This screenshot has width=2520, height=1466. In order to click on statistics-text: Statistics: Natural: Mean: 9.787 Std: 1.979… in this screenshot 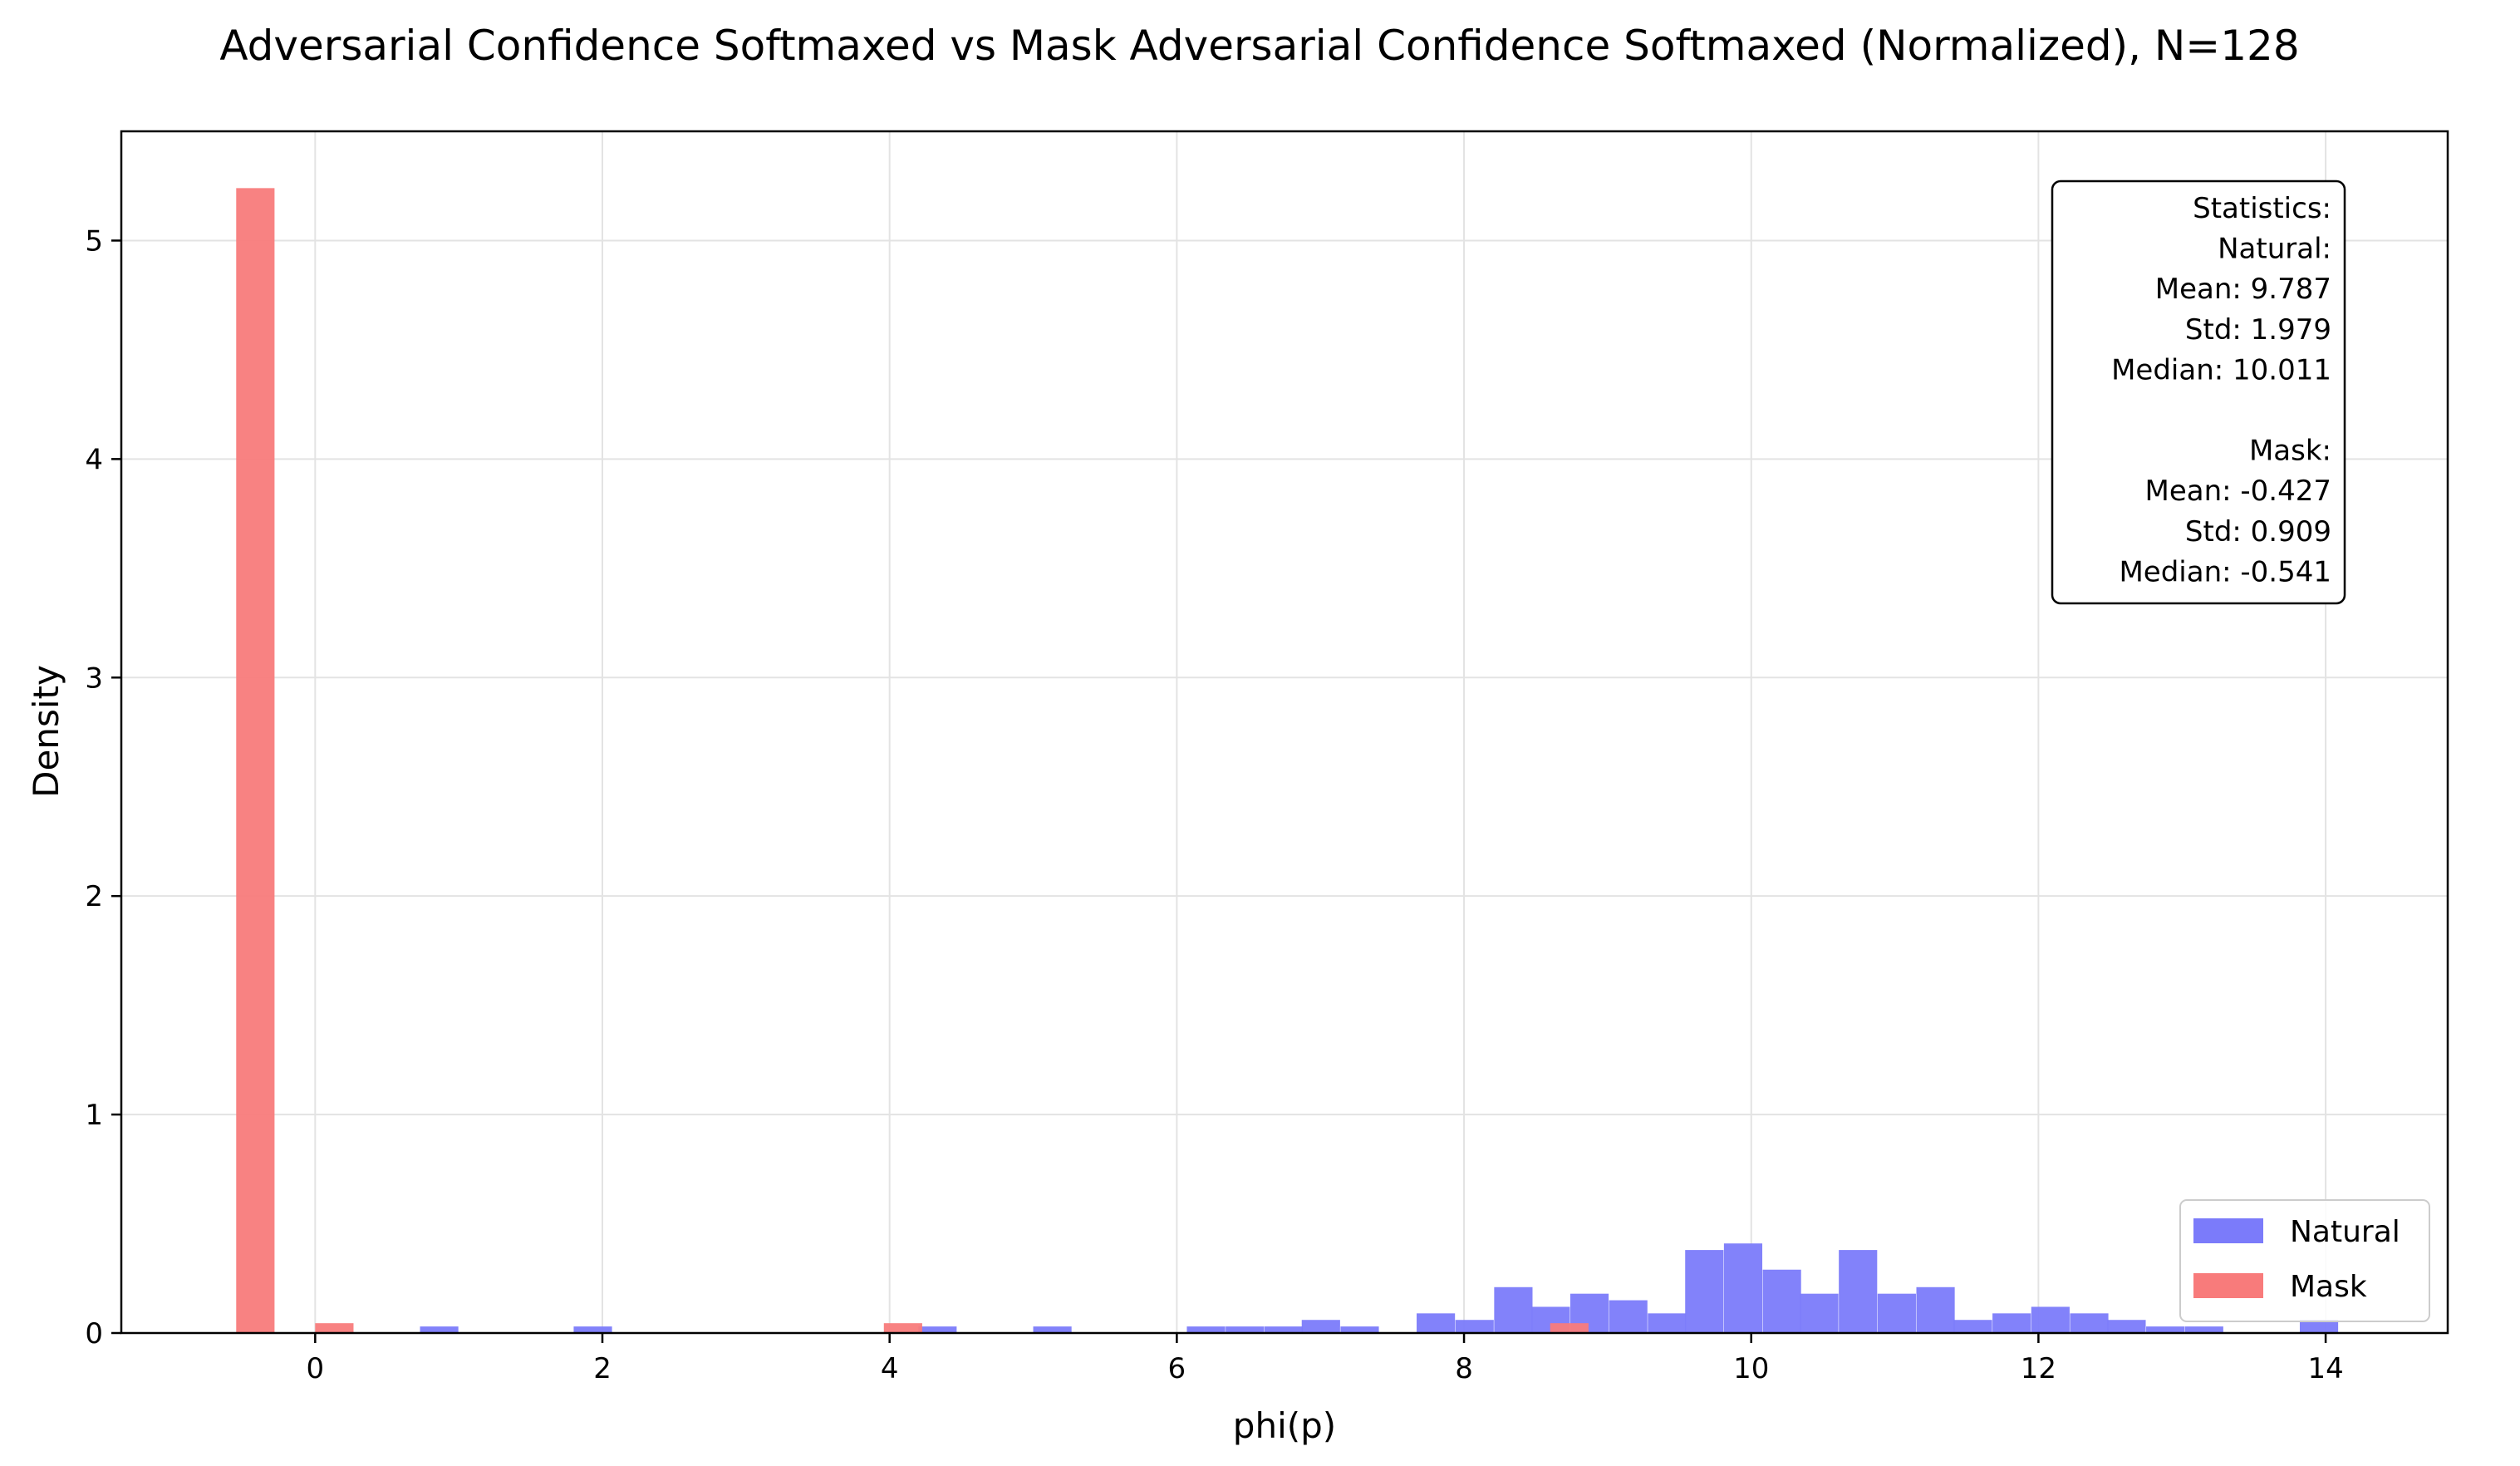, I will do `click(2221, 390)`.